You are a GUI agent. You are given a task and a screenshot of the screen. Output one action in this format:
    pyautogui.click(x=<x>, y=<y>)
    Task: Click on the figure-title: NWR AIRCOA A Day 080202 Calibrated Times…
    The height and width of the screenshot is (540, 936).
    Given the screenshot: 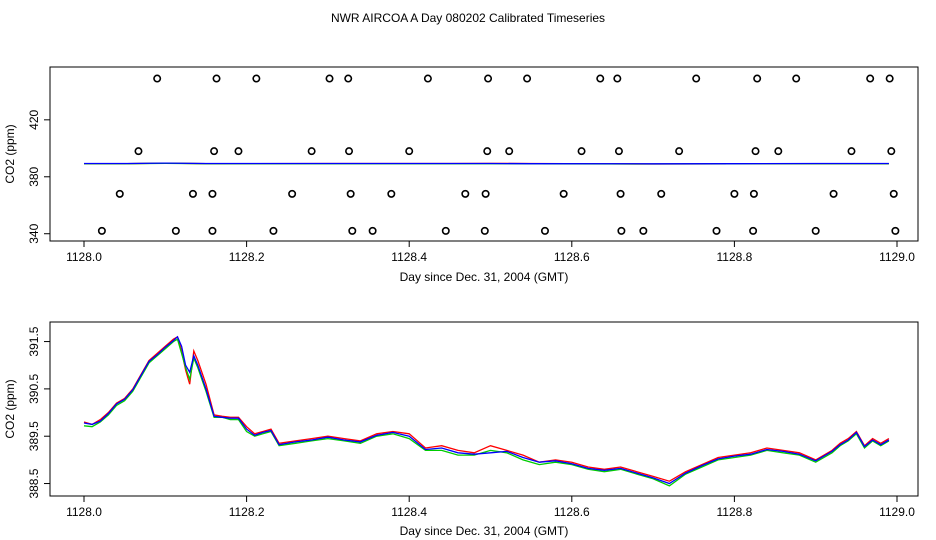 What is the action you would take?
    pyautogui.click(x=468, y=18)
    